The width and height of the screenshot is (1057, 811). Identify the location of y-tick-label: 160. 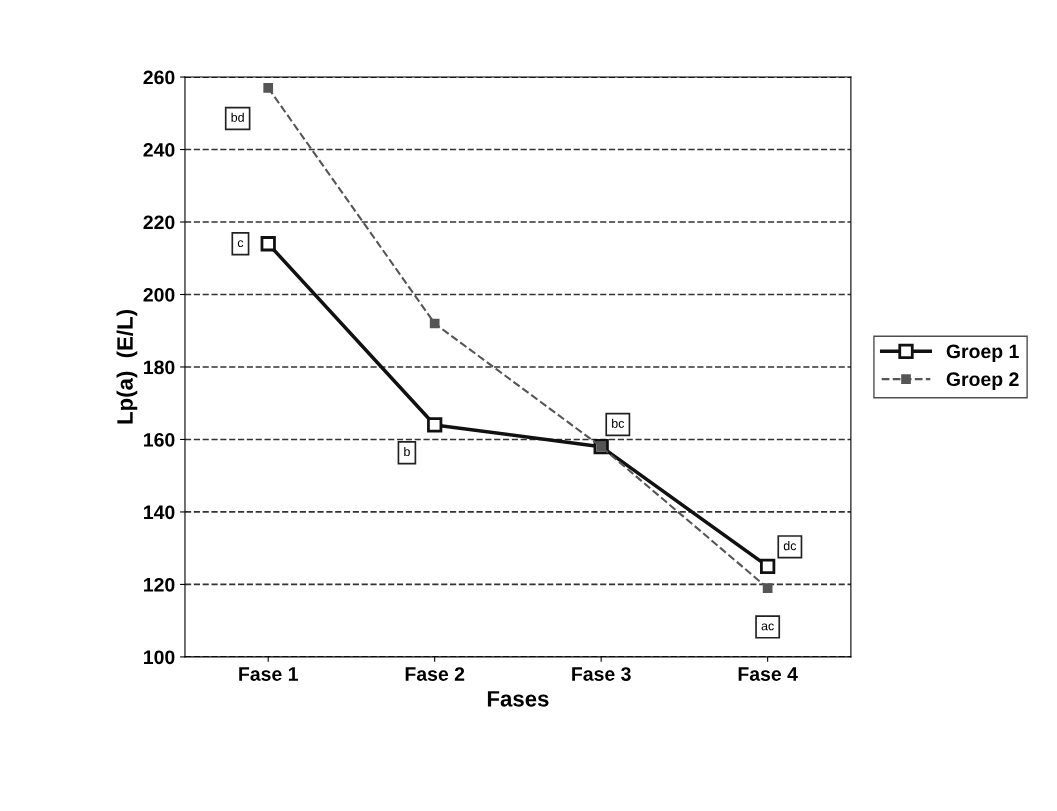
(159, 439).